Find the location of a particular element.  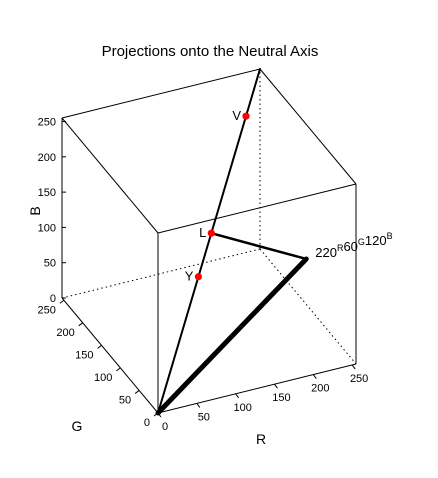

y-tick-label: 100 is located at coordinates (103, 378).